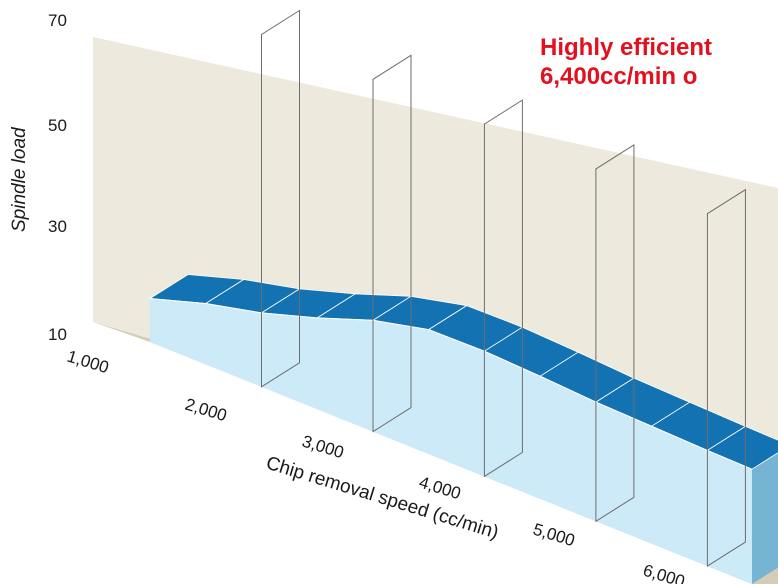  I want to click on x-tick-label: 4,000, so click(440, 488).